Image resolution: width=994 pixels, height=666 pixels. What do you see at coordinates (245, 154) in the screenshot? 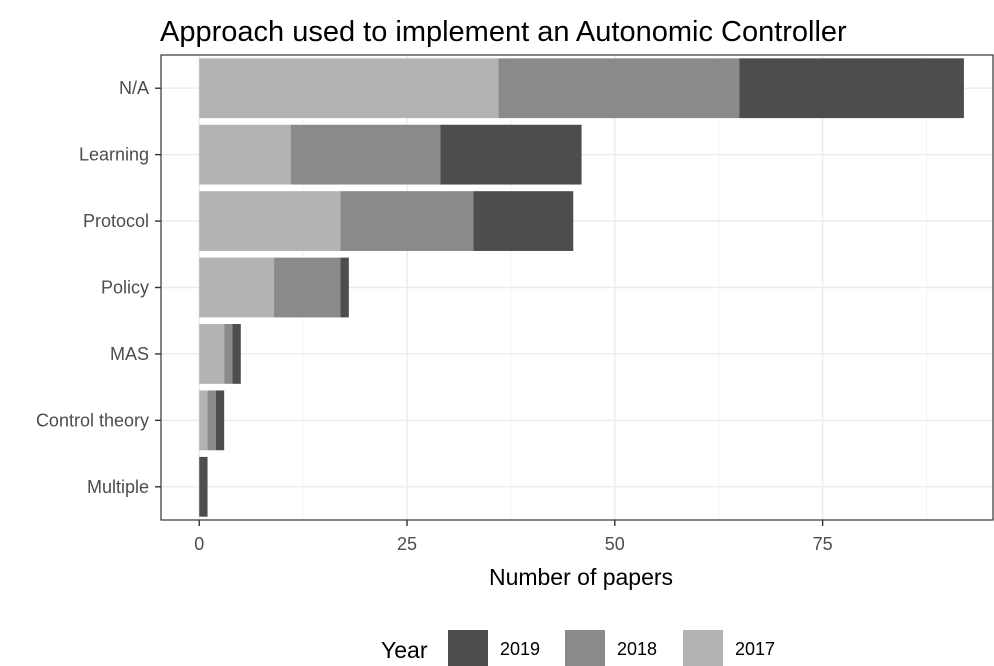
I see `bar-2017-learning` at bounding box center [245, 154].